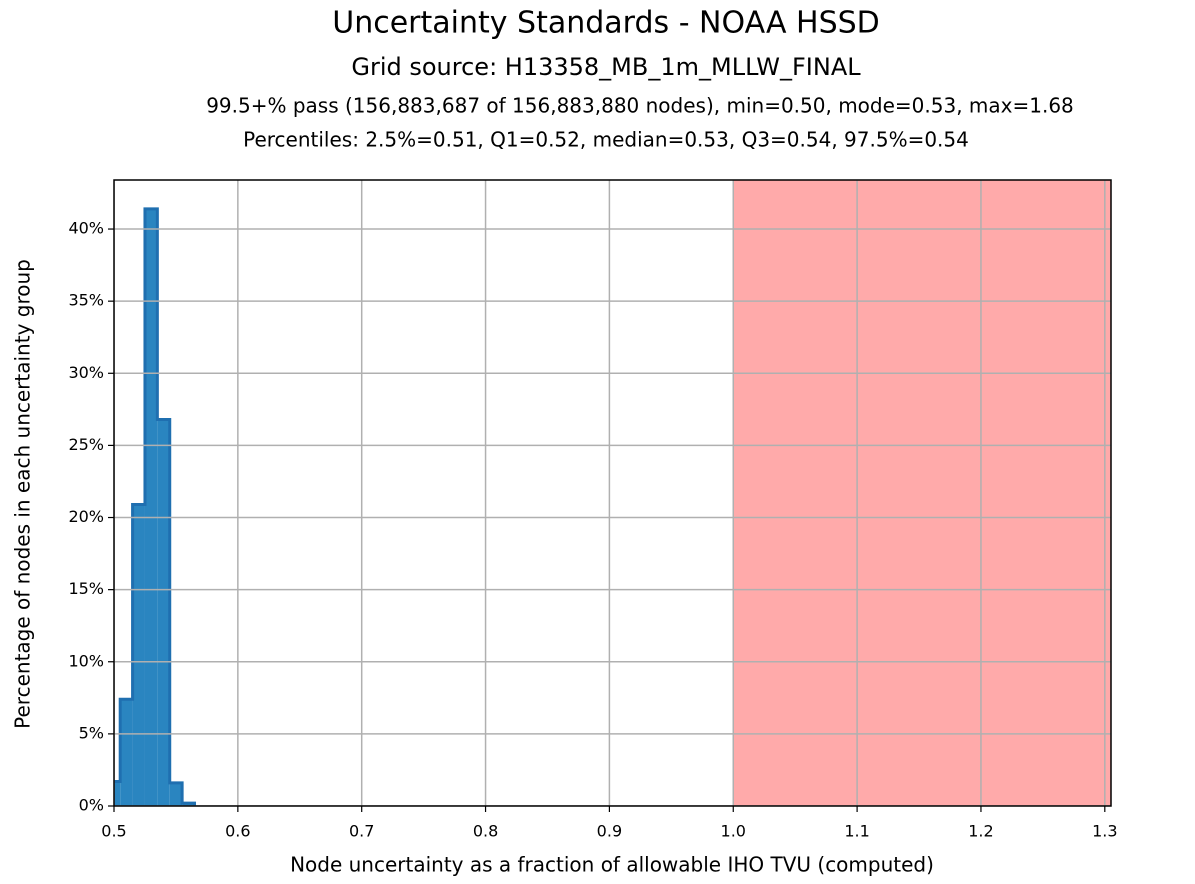  Describe the element at coordinates (86, 516) in the screenshot. I see `y-tick-label: 20%` at that location.